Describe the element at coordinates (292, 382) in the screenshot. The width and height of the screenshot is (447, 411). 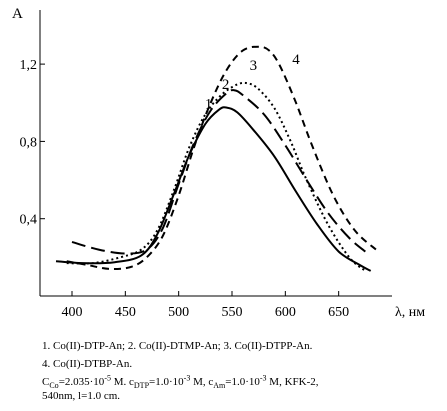
I see `caption-an-unit: M, KFK-2,` at that location.